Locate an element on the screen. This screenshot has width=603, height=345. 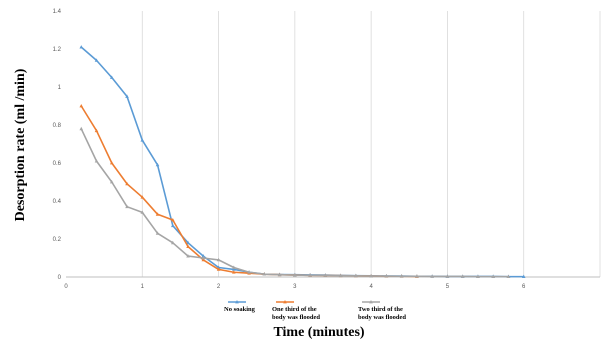
legend-item: No soaking is located at coordinates (240, 306).